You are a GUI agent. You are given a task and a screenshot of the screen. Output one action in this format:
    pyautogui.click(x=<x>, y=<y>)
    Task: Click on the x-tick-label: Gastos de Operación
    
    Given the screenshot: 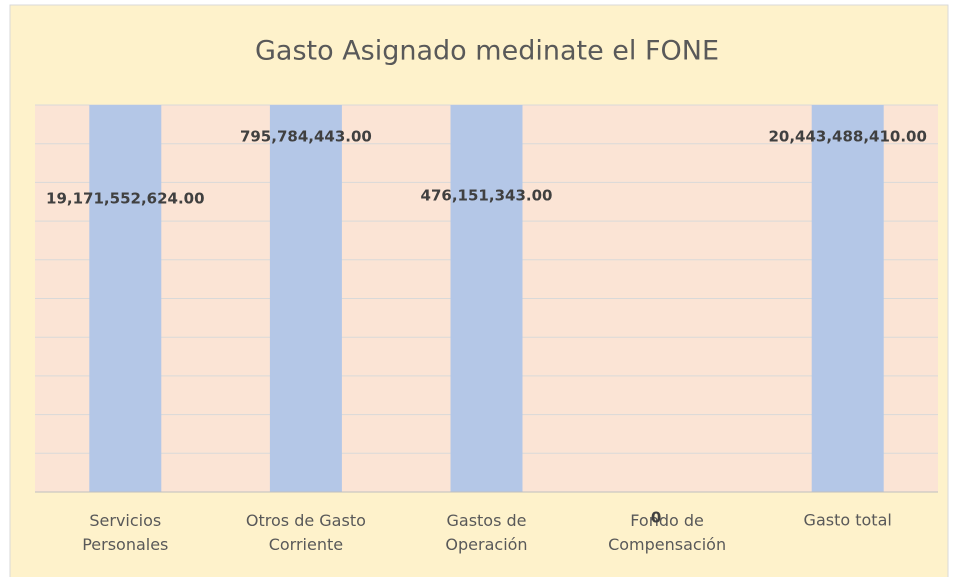 What is the action you would take?
    pyautogui.click(x=486, y=532)
    